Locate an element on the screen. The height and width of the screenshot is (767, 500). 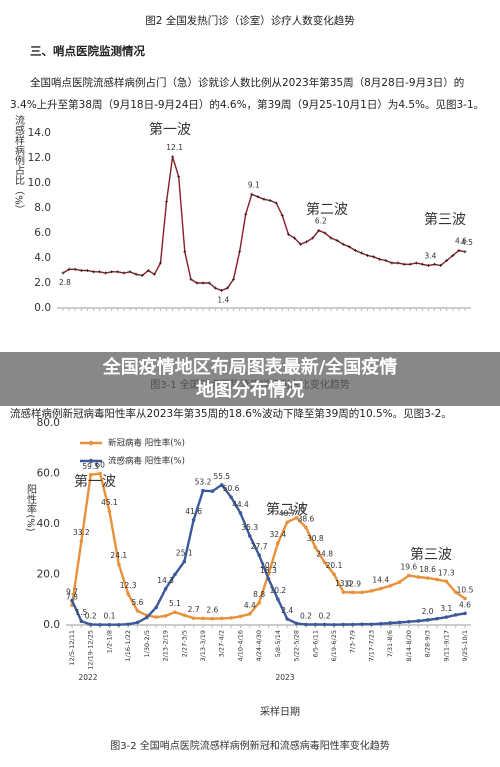
y-tick-label: 2.0 is located at coordinates (42, 283).